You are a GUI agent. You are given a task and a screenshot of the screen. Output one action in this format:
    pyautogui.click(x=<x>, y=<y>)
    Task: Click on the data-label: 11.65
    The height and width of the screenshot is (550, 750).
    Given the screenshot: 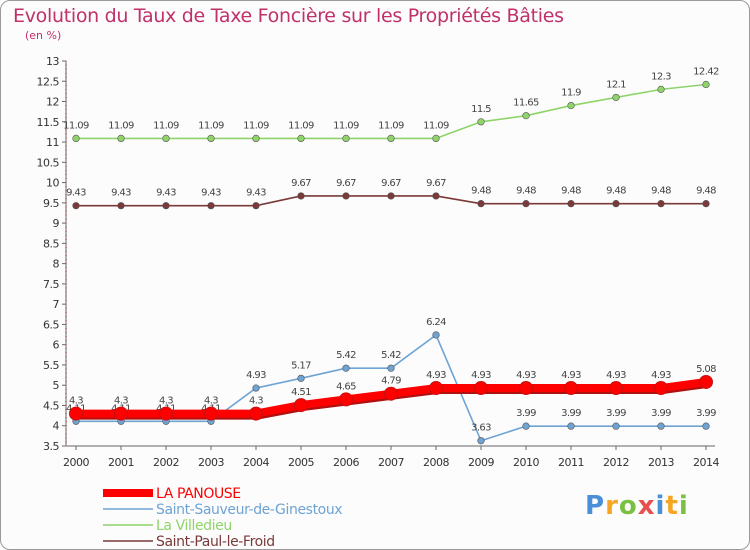 What is the action you would take?
    pyautogui.click(x=526, y=103)
    